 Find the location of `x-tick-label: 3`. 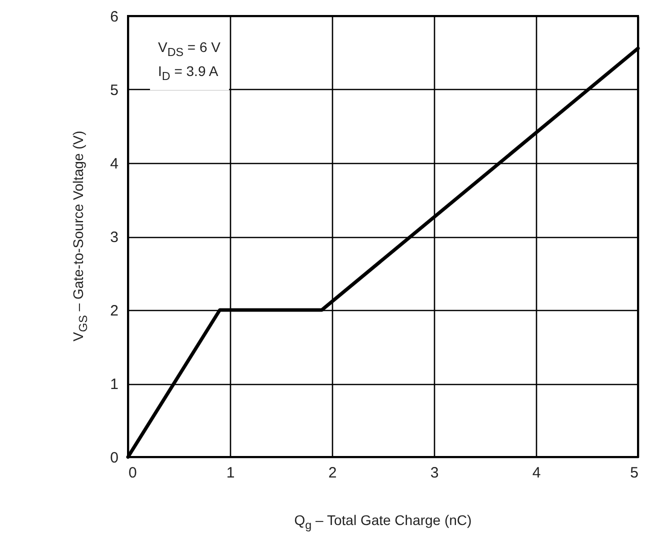

x-tick-label: 3 is located at coordinates (434, 473).